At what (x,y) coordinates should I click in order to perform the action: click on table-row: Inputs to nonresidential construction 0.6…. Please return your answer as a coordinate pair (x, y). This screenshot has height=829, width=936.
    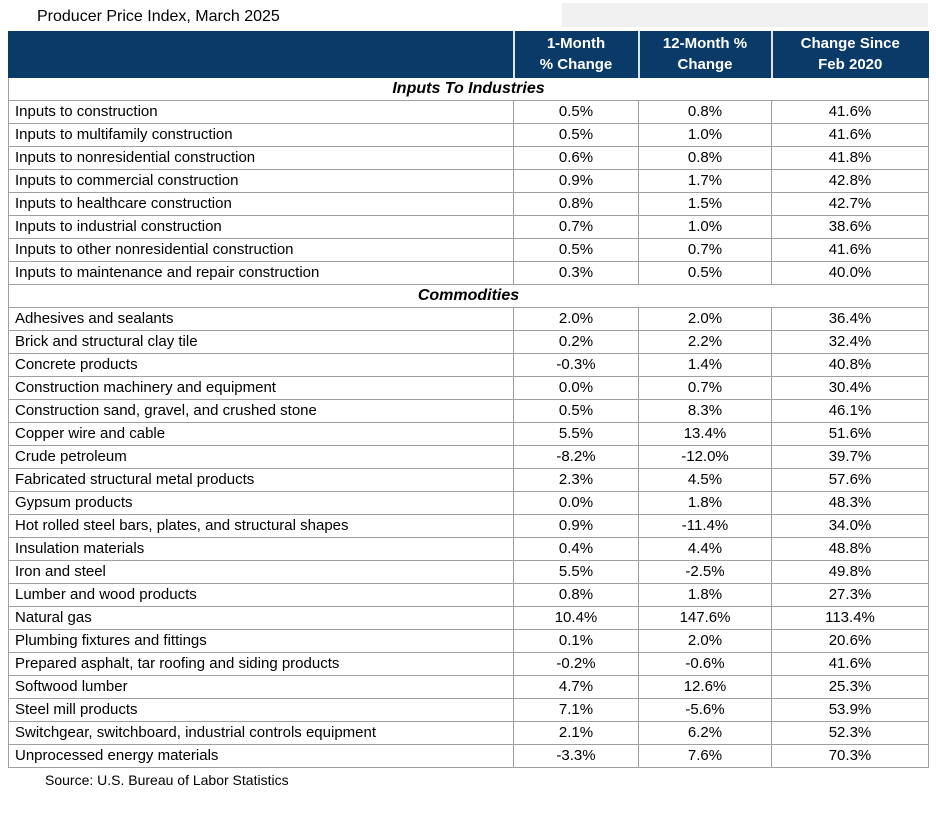
    Looking at the image, I should click on (468, 158).